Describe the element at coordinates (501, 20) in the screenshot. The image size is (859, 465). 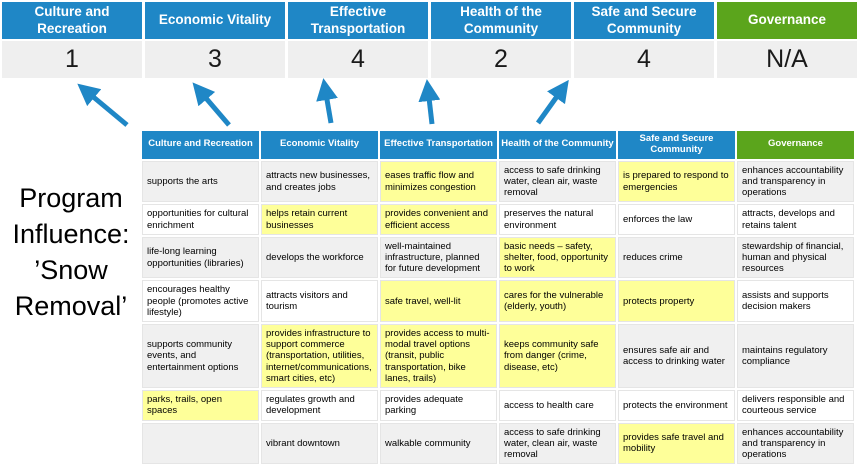
I see `summary-header-3: Health of the Community` at that location.